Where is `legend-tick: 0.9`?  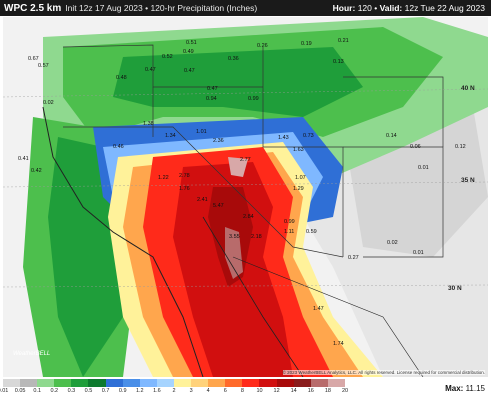 legend-tick: 0.9 is located at coordinates (122, 391).